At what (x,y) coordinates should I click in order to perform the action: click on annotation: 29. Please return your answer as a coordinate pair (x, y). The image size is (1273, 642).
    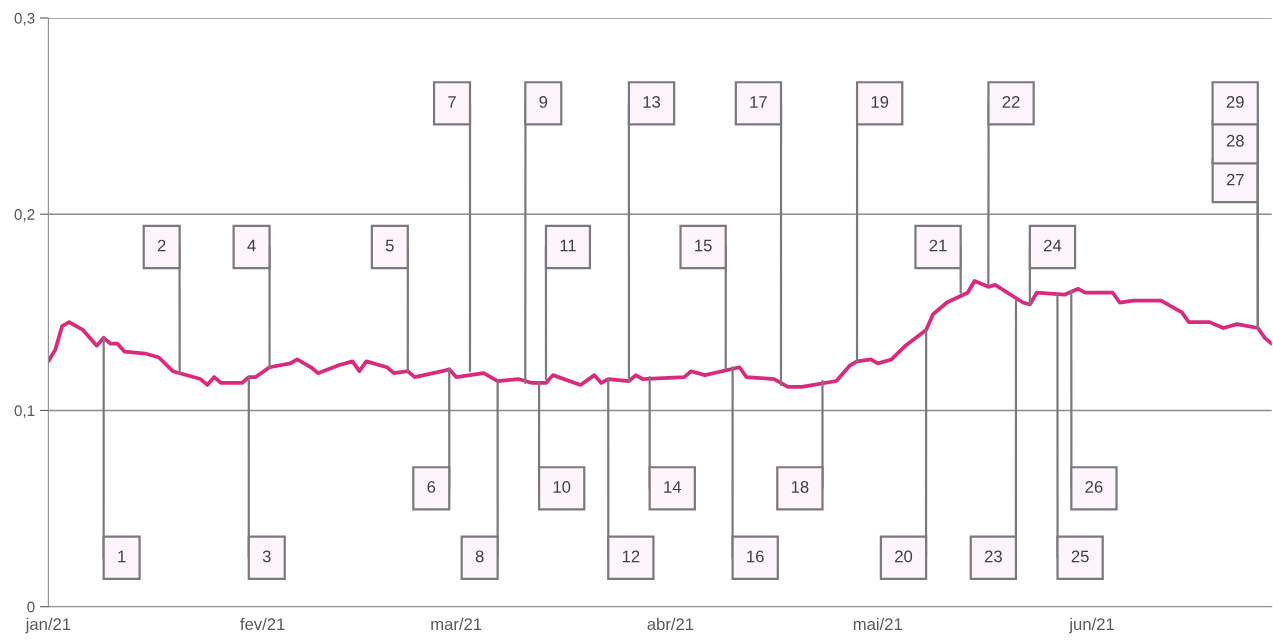
    Looking at the image, I should click on (1235, 102).